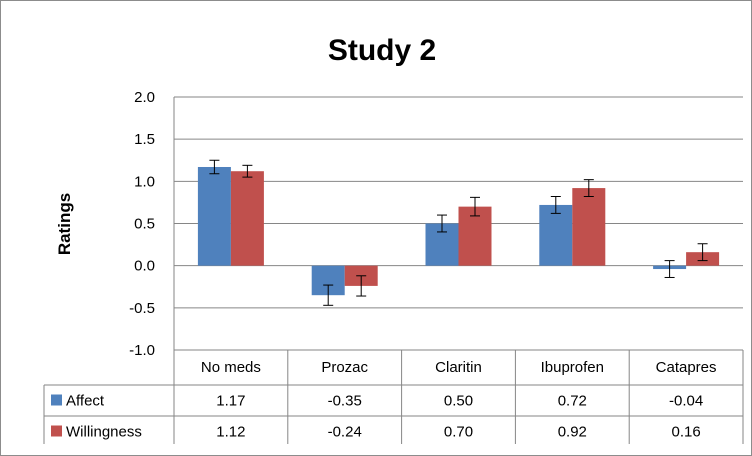  Describe the element at coordinates (144, 139) in the screenshot. I see `y-tick-label: 1.5` at that location.